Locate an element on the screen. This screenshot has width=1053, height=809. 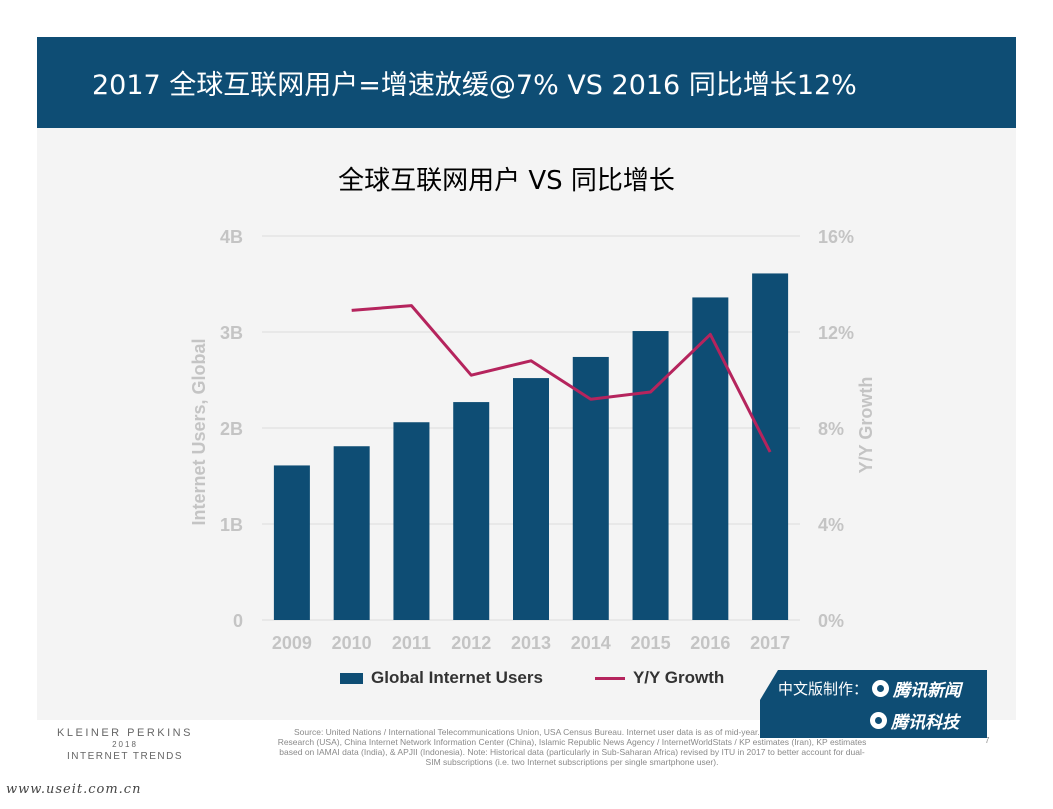
legend-label-growth: Y/Y Growth is located at coordinates (678, 677).